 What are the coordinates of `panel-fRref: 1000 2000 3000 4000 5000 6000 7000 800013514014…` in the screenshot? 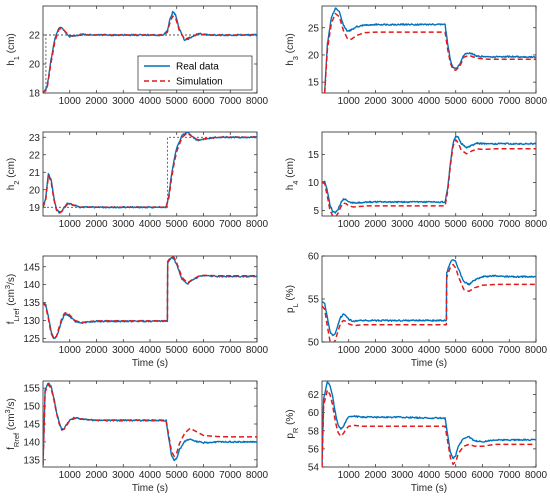 It's located at (136, 437).